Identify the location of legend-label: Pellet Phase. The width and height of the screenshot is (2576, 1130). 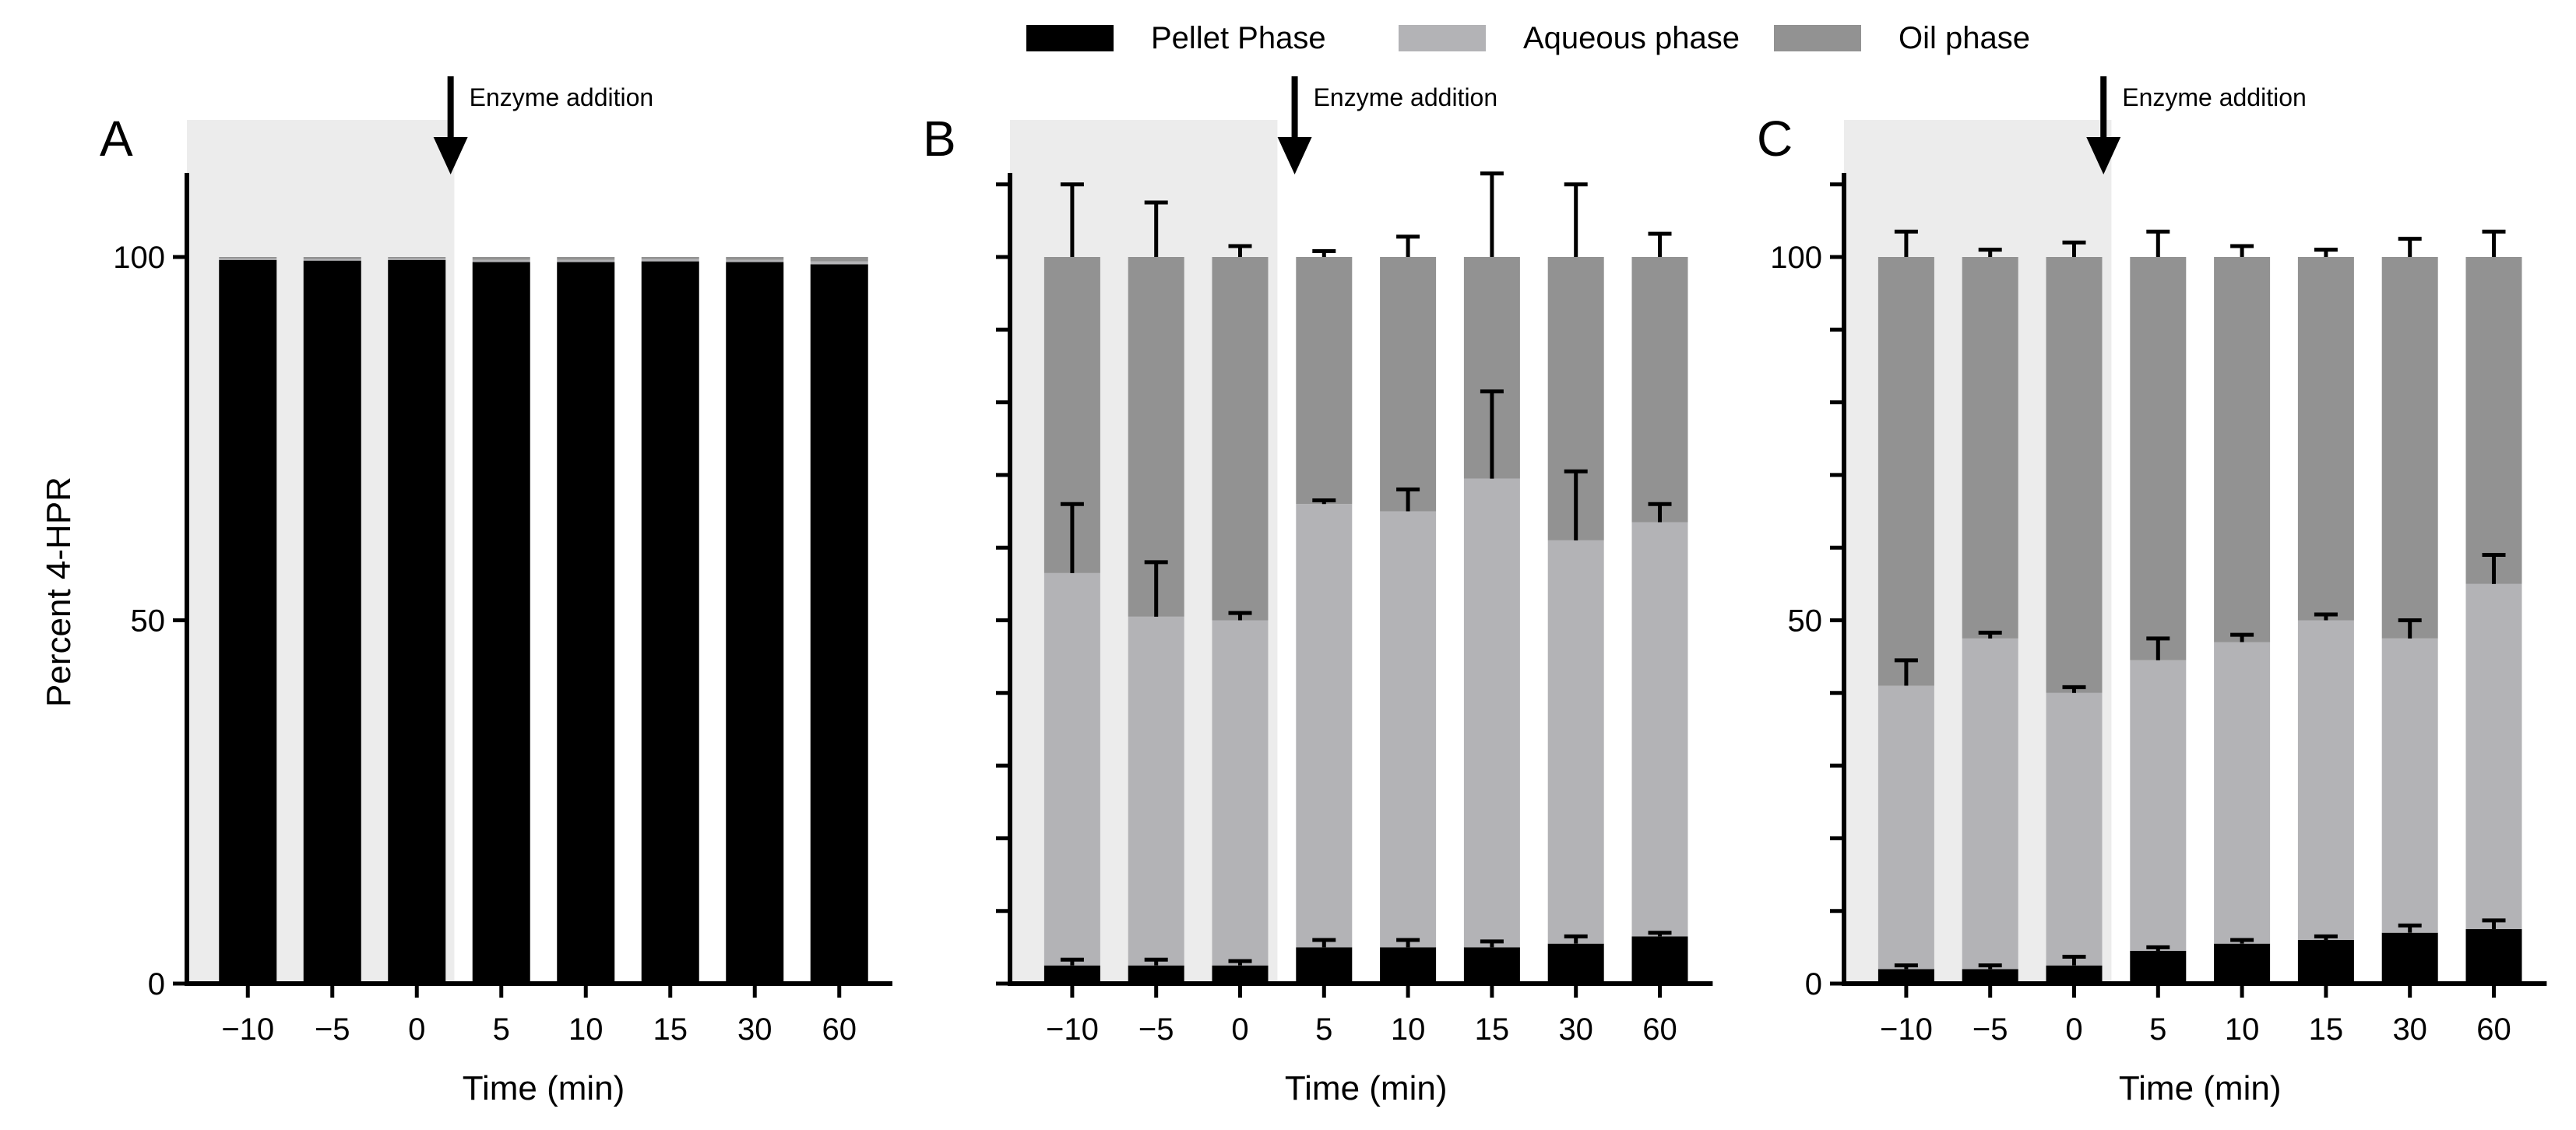
(1238, 38).